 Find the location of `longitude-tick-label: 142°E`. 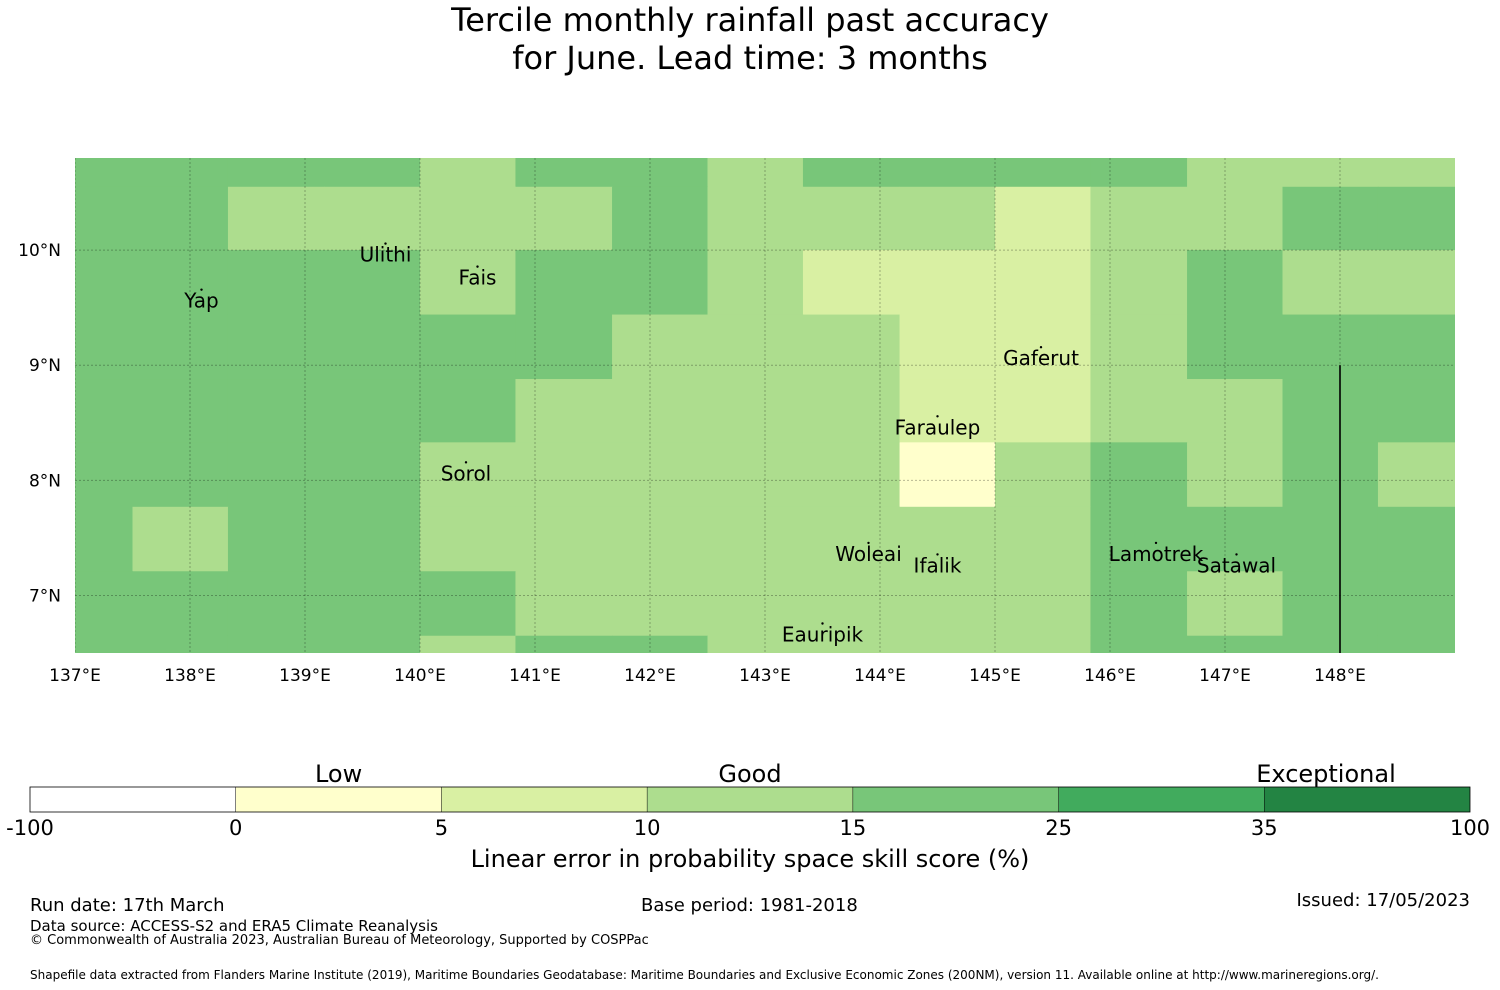

longitude-tick-label: 142°E is located at coordinates (650, 676).